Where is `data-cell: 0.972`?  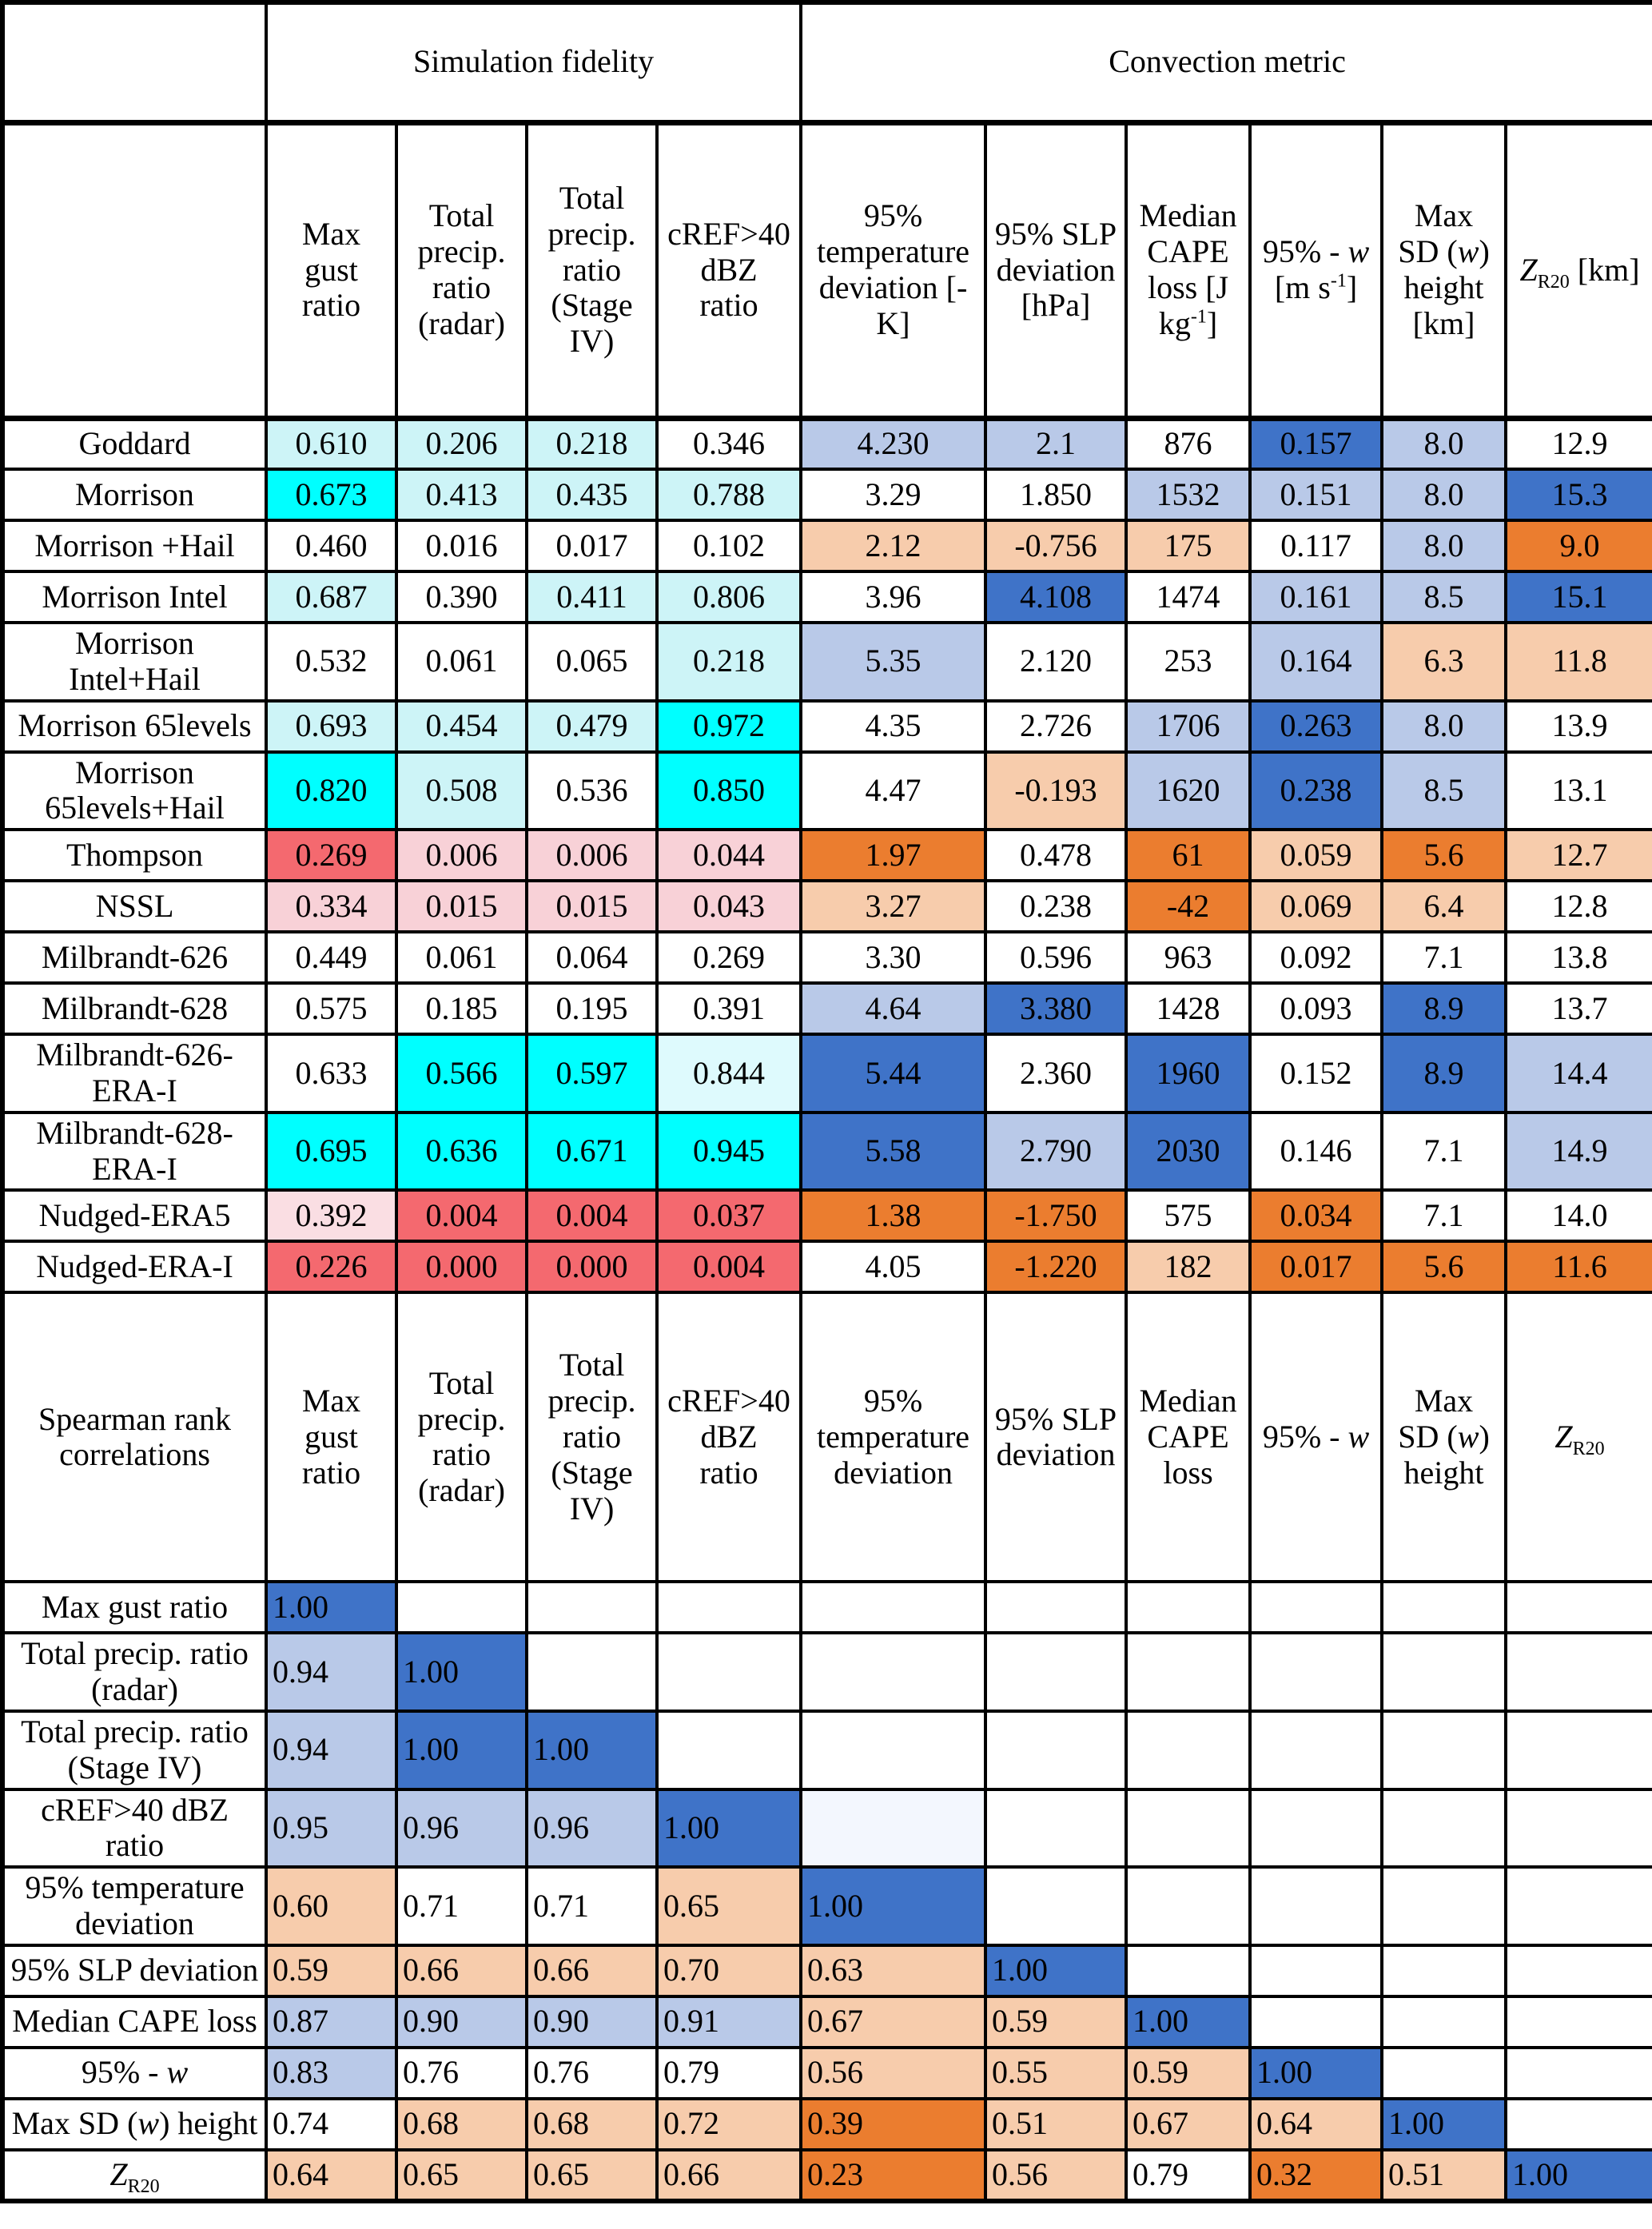
data-cell: 0.972 is located at coordinates (729, 726).